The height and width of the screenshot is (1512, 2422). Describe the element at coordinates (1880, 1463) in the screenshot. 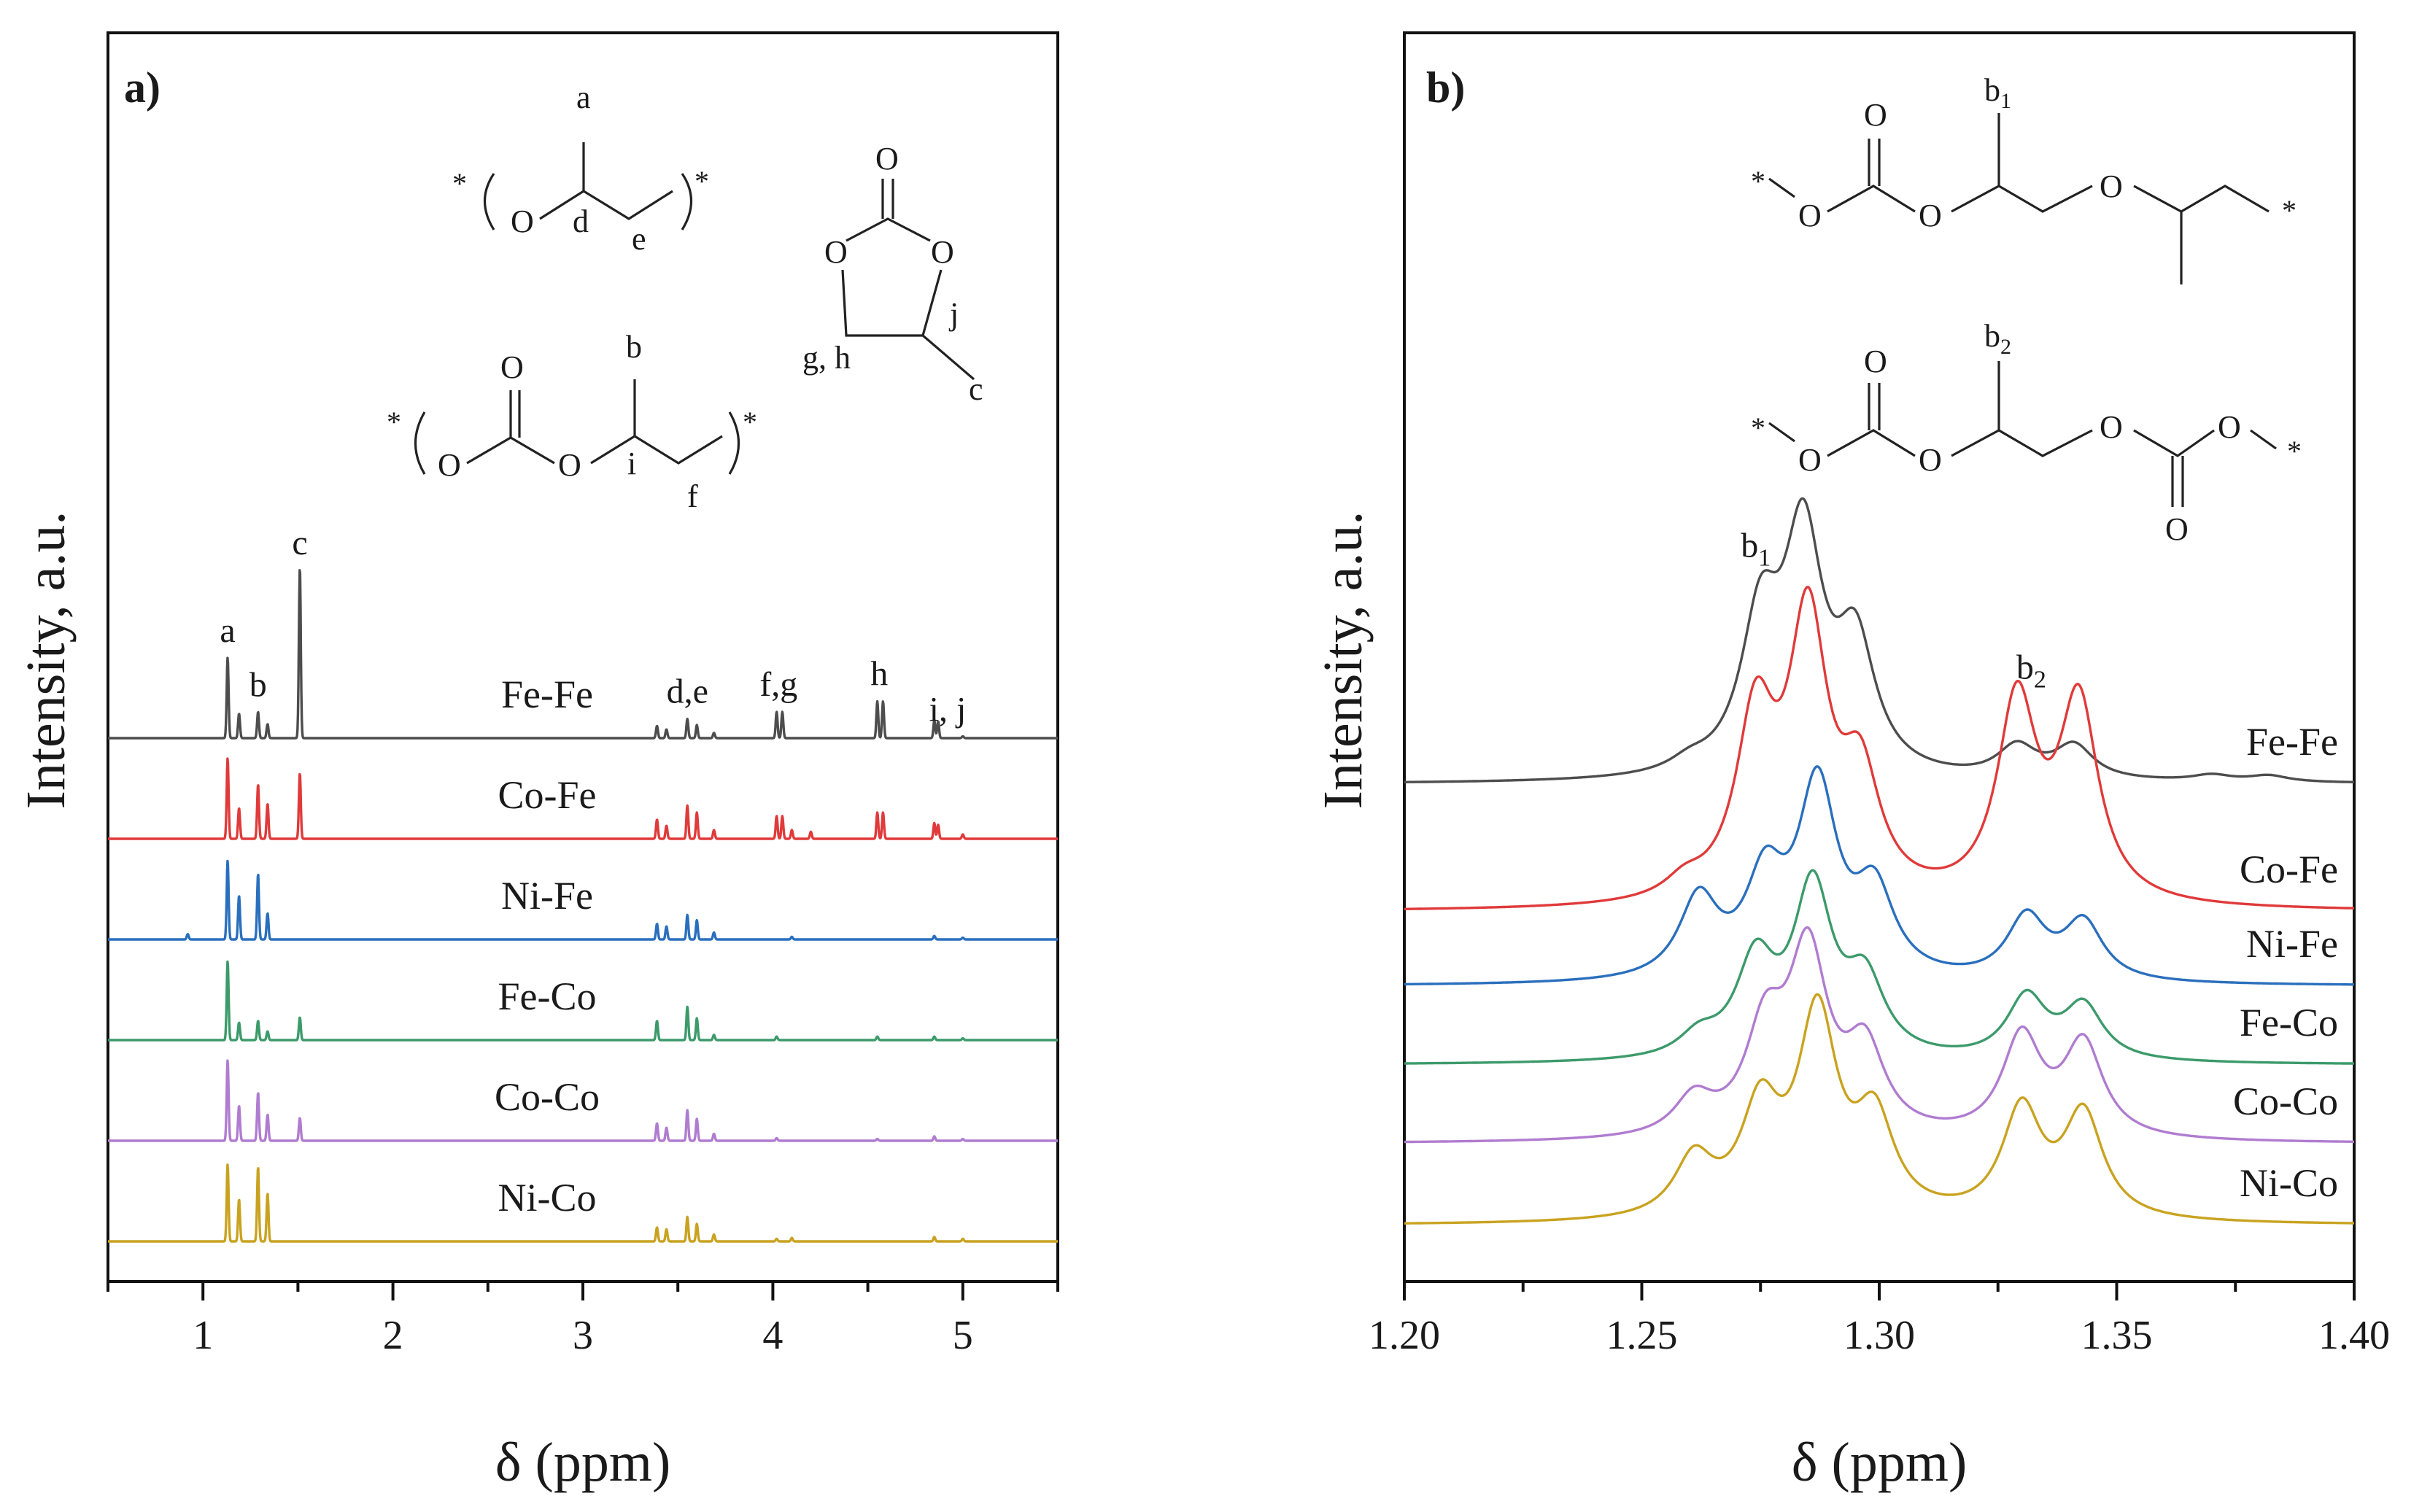

I see `panel-b-xlabel: δ (ppm)` at that location.